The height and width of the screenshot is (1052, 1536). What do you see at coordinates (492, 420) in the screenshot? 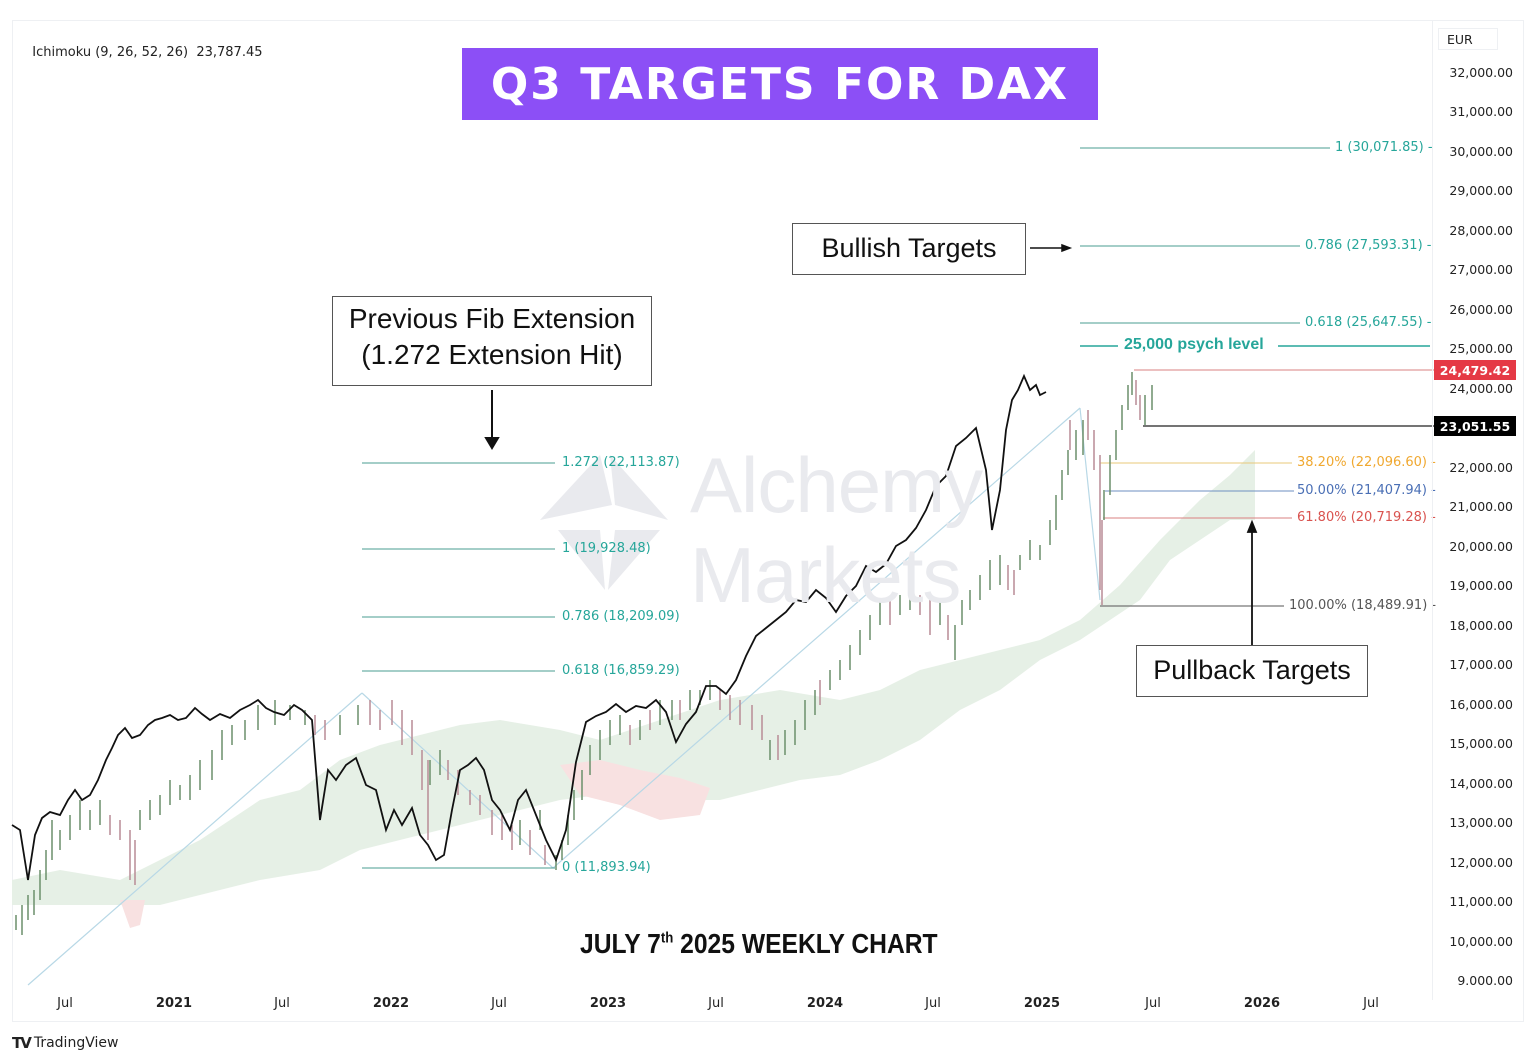
I see `previous-fib-arrow` at bounding box center [492, 420].